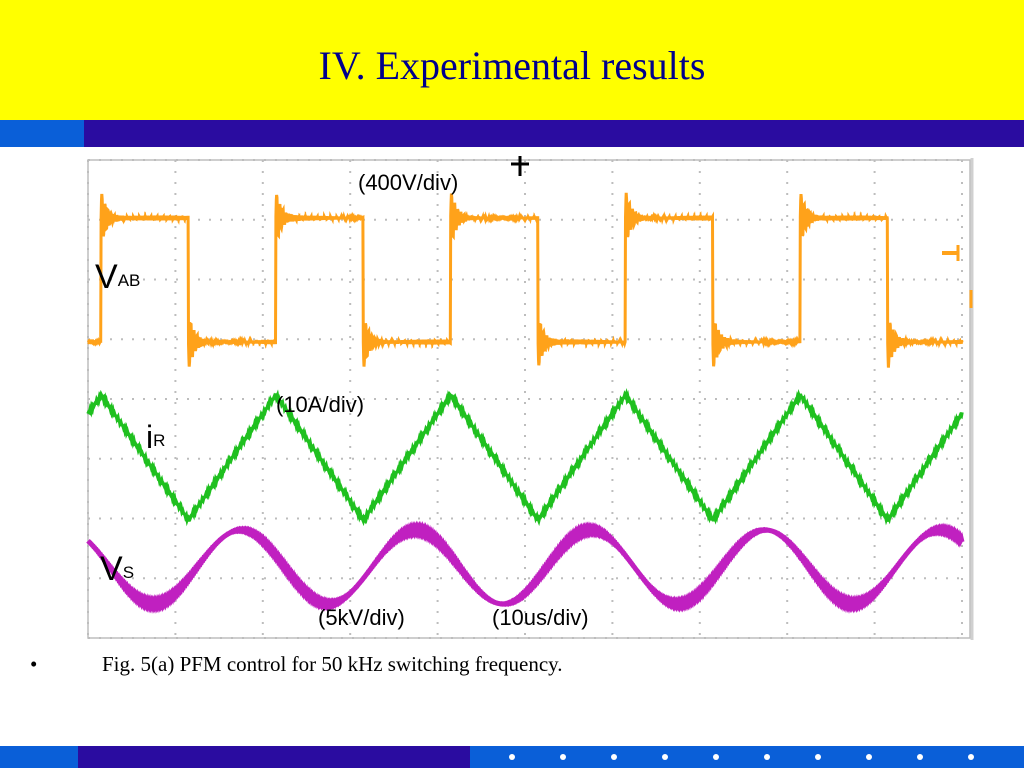 The width and height of the screenshot is (1024, 768). I want to click on vs-scale-label: (5kV/div), so click(361, 617).